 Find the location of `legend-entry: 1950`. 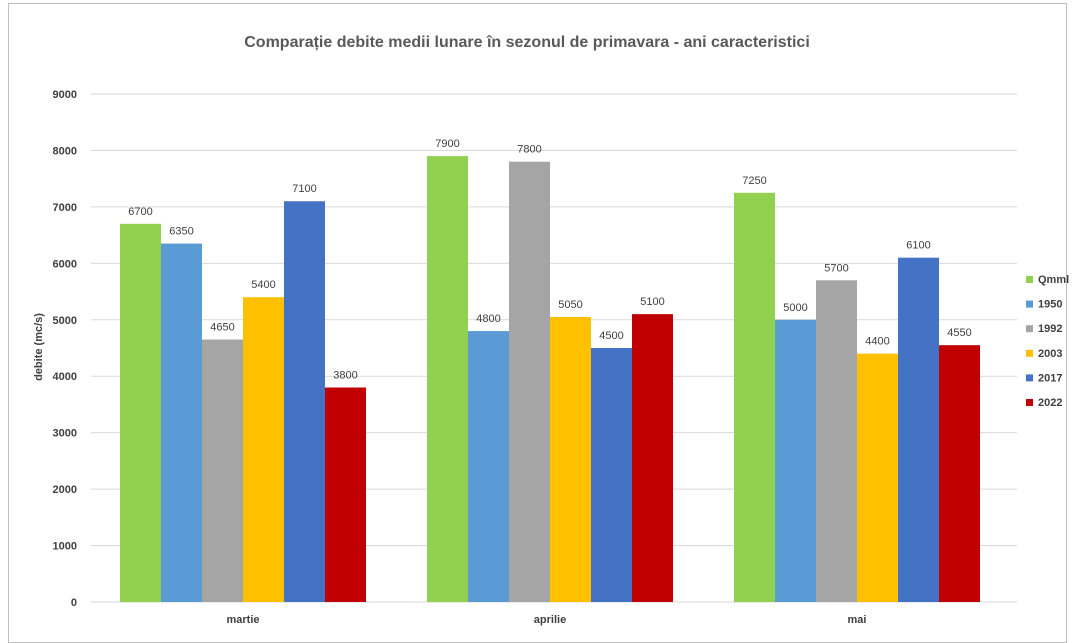

legend-entry: 1950 is located at coordinates (1050, 305).